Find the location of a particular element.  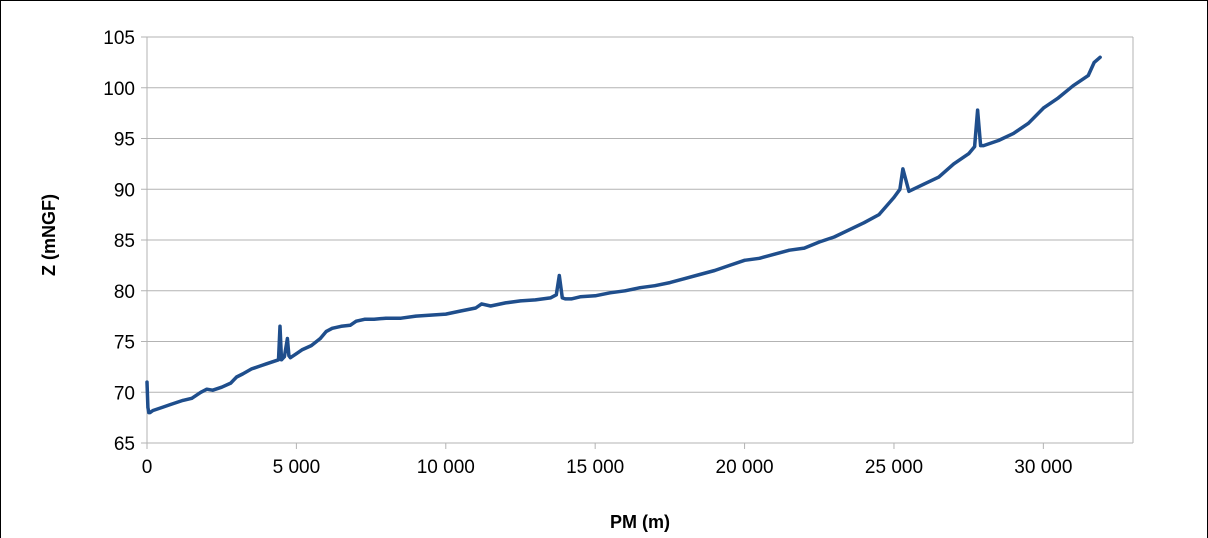

y-tick-label: 105 is located at coordinates (119, 38).